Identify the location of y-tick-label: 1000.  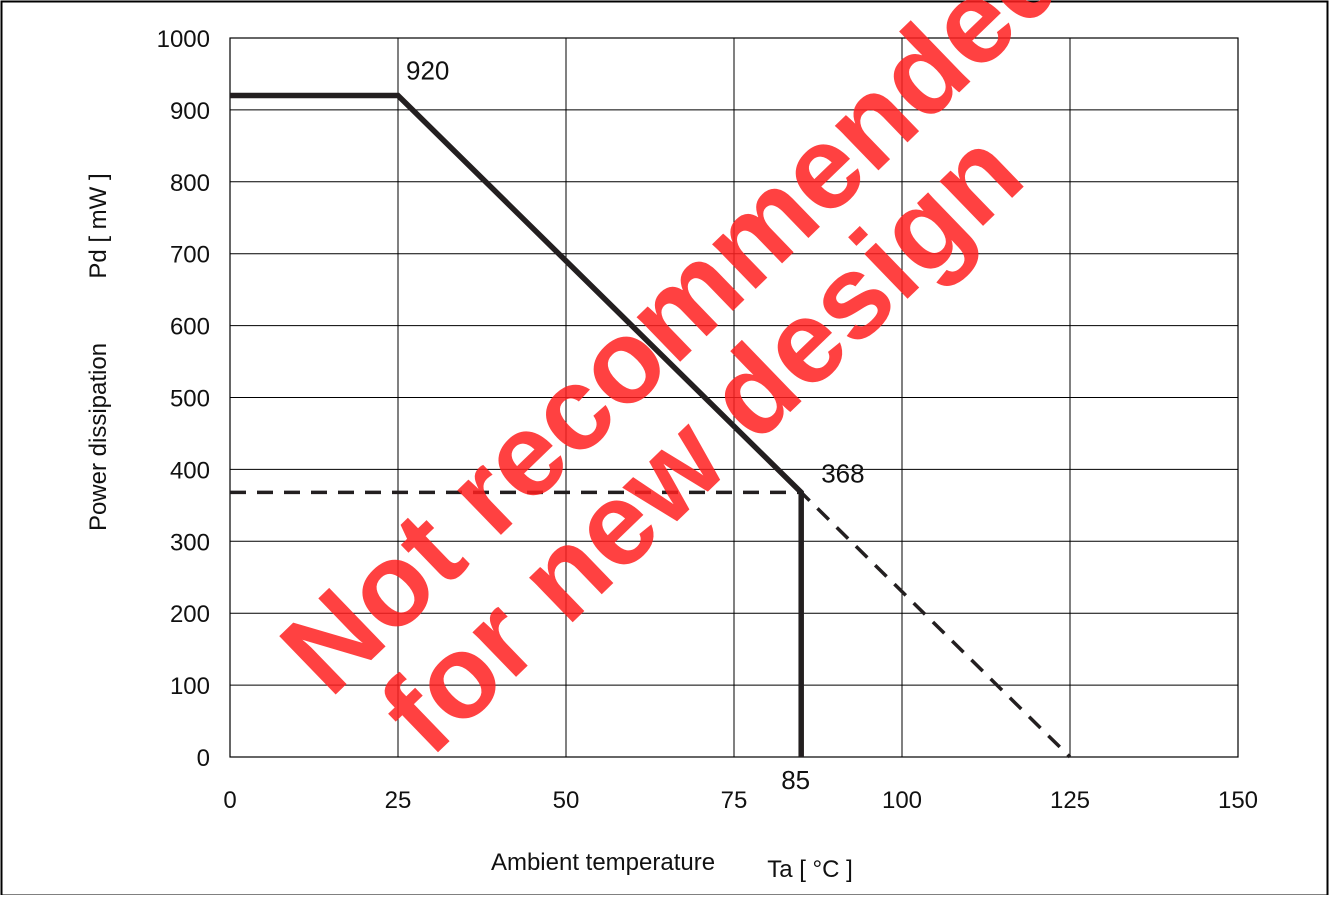
(183, 39).